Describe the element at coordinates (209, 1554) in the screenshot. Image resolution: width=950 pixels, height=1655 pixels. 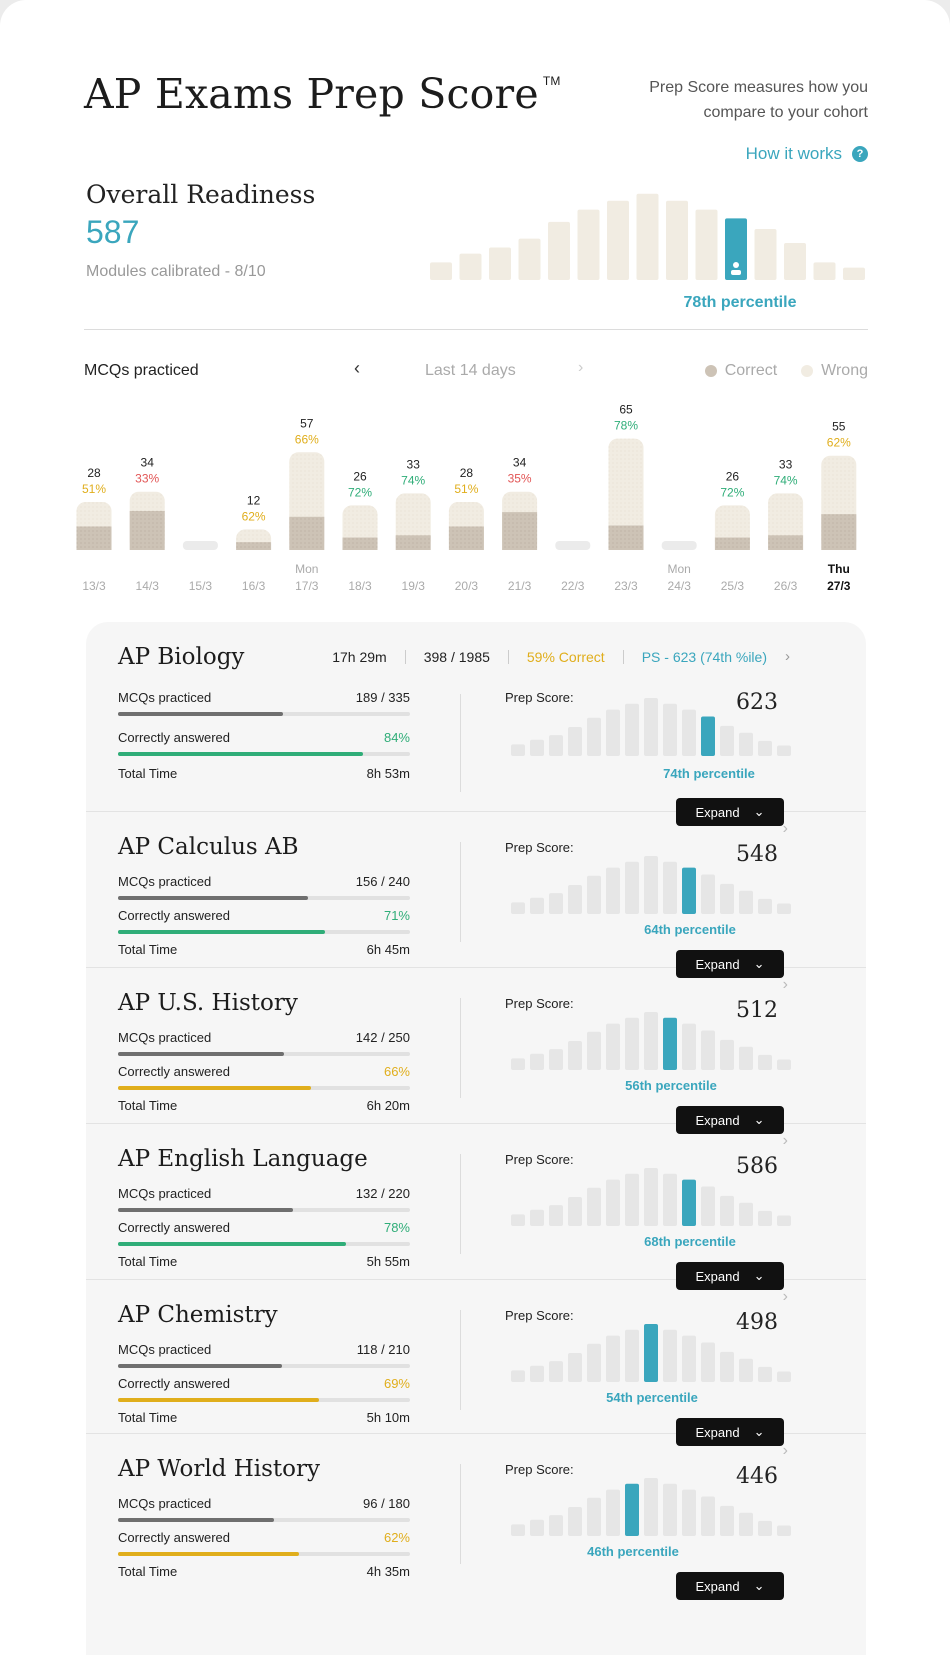
I see `correct-progress-fill` at that location.